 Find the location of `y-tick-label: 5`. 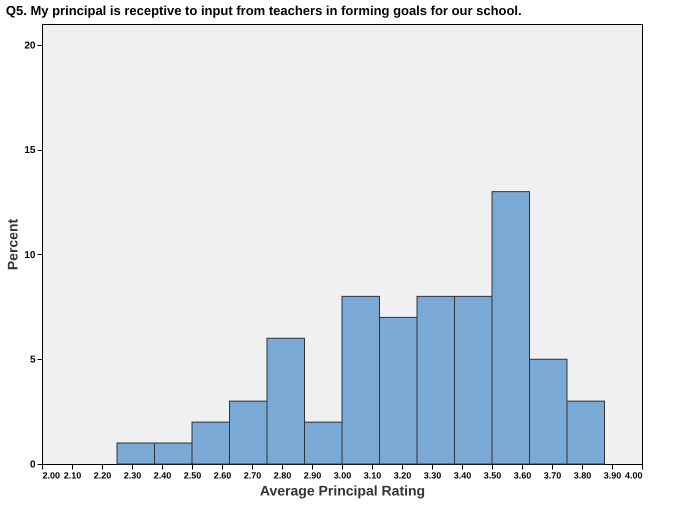

y-tick-label: 5 is located at coordinates (33, 360).